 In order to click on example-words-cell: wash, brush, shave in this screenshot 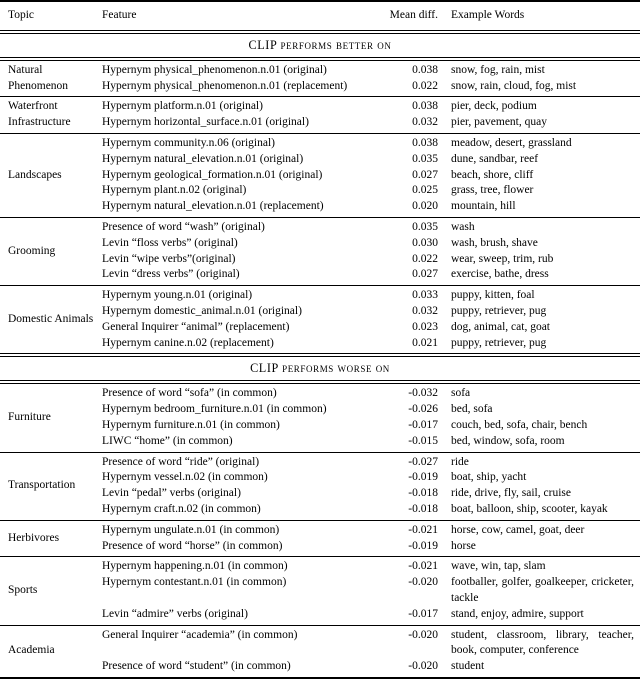, I will do `click(494, 242)`.